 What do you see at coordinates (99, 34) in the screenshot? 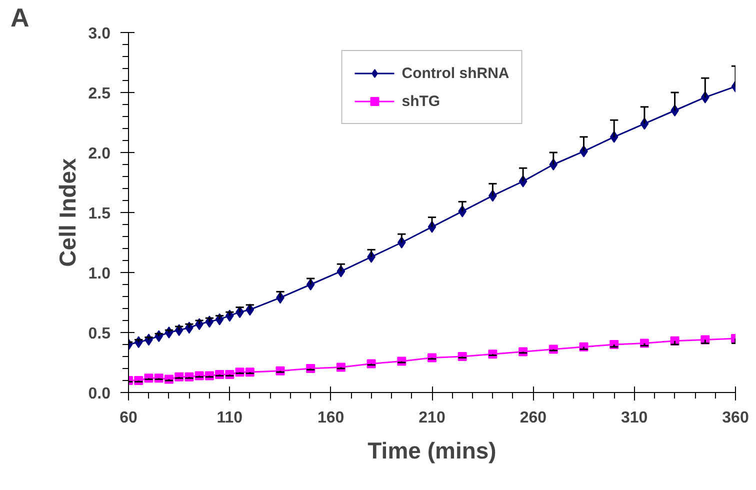
I see `y-tick-label: 3.0` at bounding box center [99, 34].